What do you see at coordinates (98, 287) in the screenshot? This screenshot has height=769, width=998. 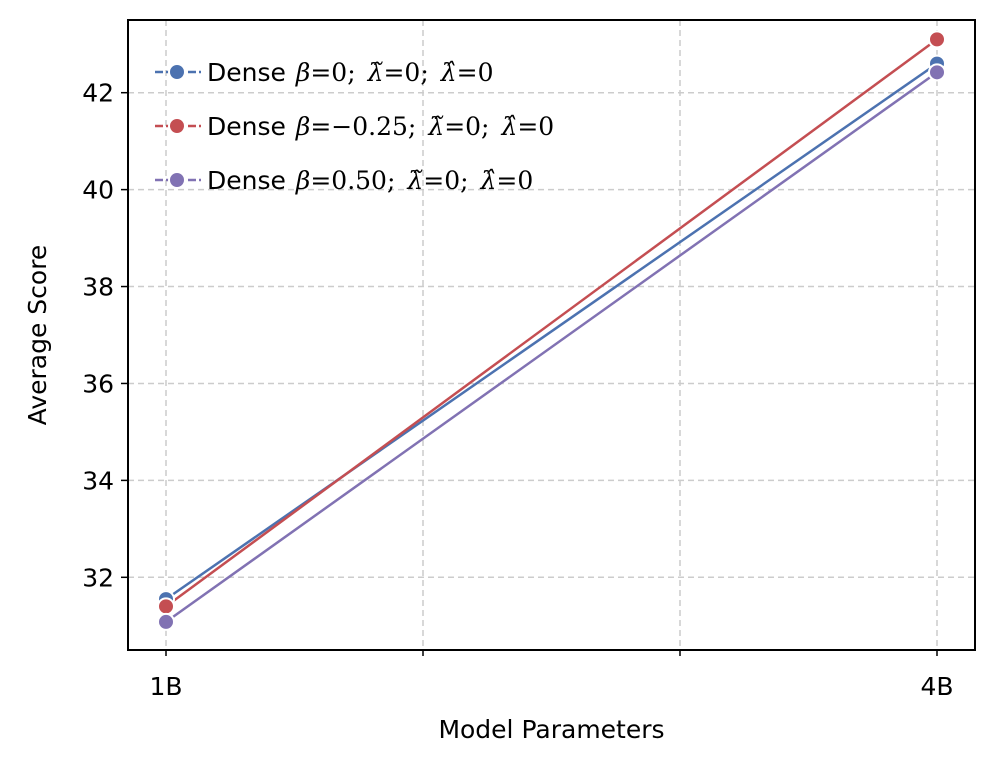 I see `y-tick-label: 38` at bounding box center [98, 287].